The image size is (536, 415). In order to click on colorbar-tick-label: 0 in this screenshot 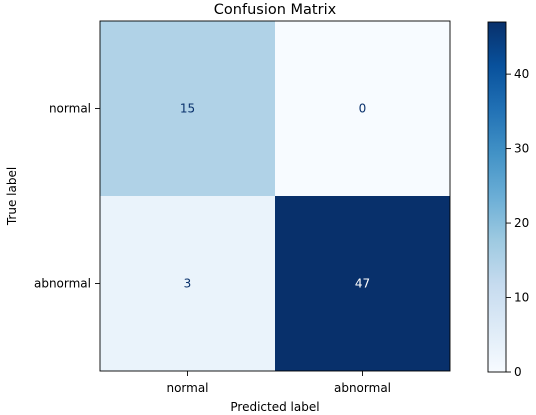, I will do `click(518, 372)`.